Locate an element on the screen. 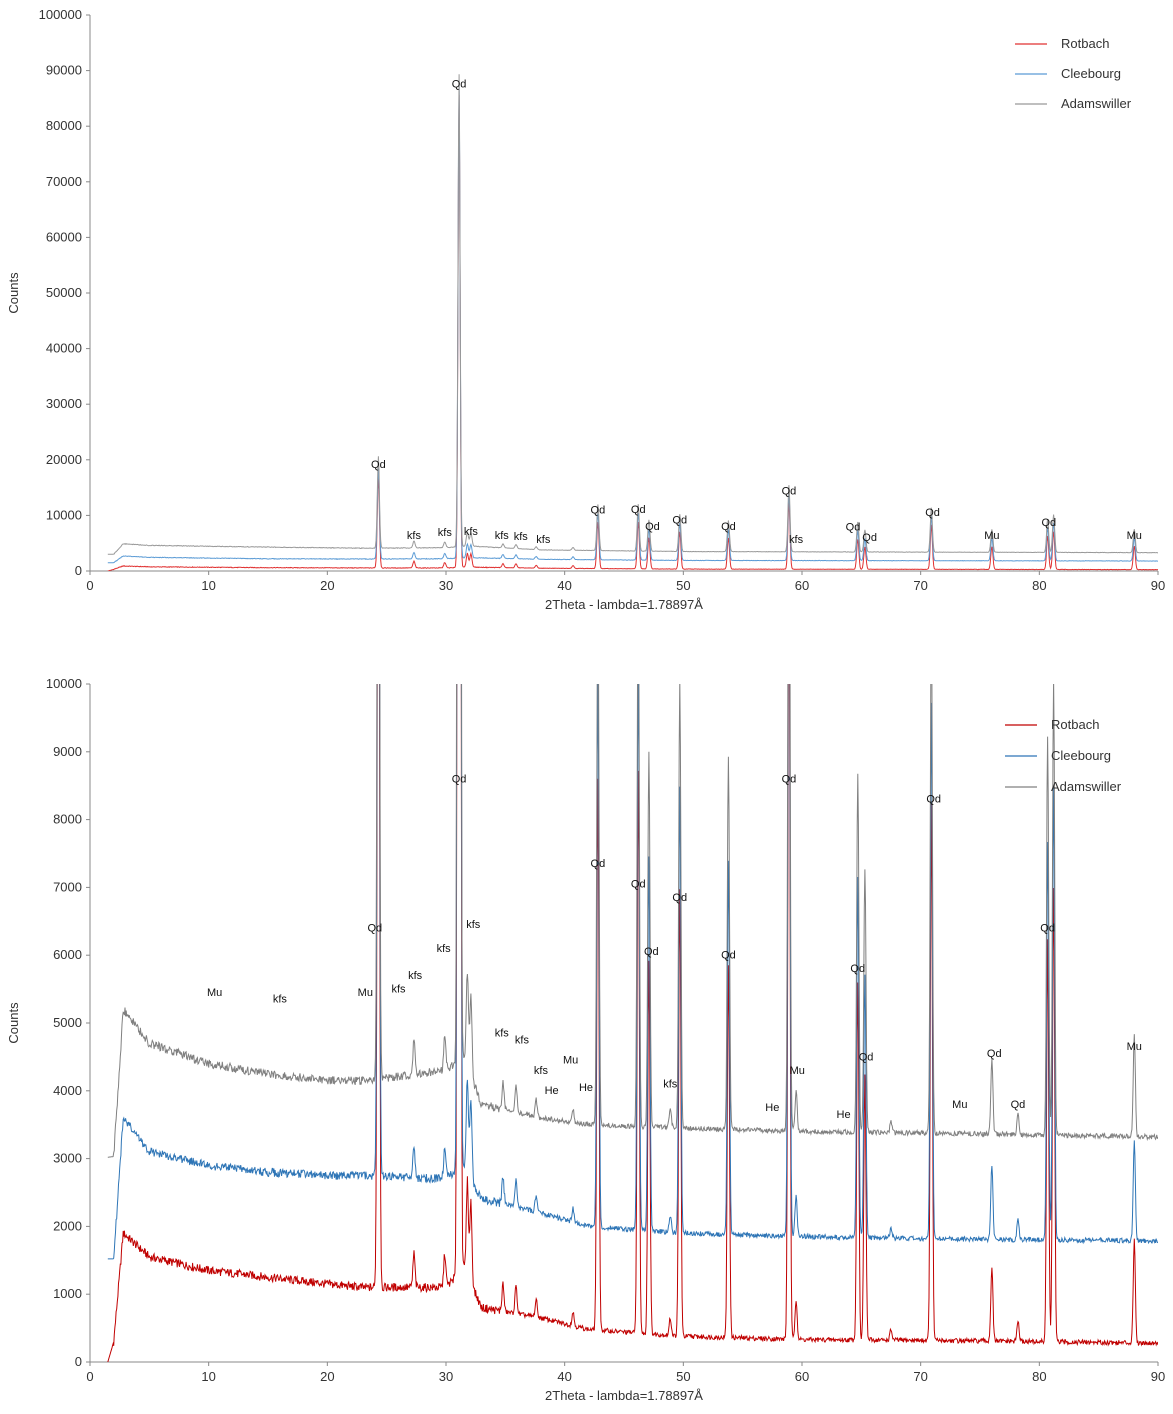  y-tick-label: 60000 is located at coordinates (64, 236).